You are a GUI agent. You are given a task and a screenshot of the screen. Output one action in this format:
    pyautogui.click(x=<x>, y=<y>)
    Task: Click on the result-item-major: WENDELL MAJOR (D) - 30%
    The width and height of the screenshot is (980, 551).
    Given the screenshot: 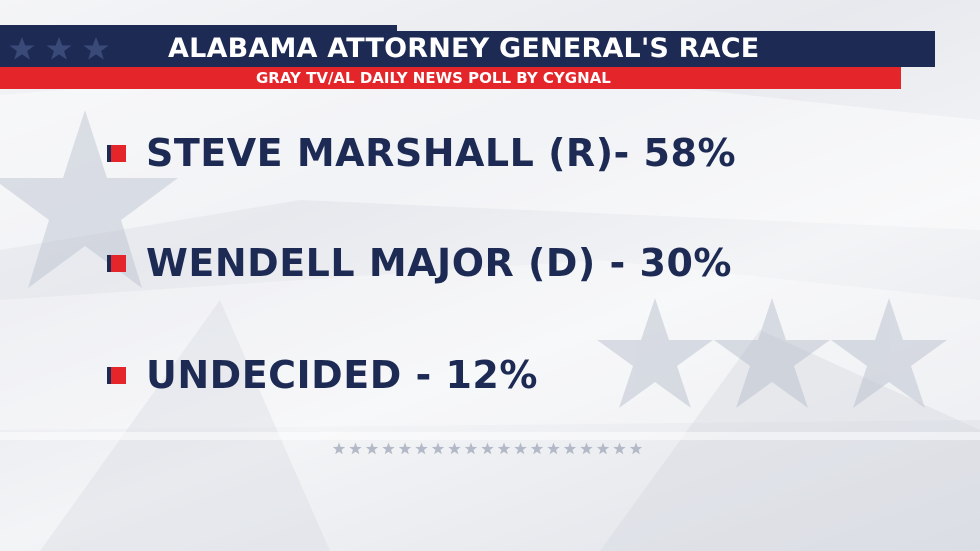 What is the action you would take?
    pyautogui.click(x=419, y=263)
    